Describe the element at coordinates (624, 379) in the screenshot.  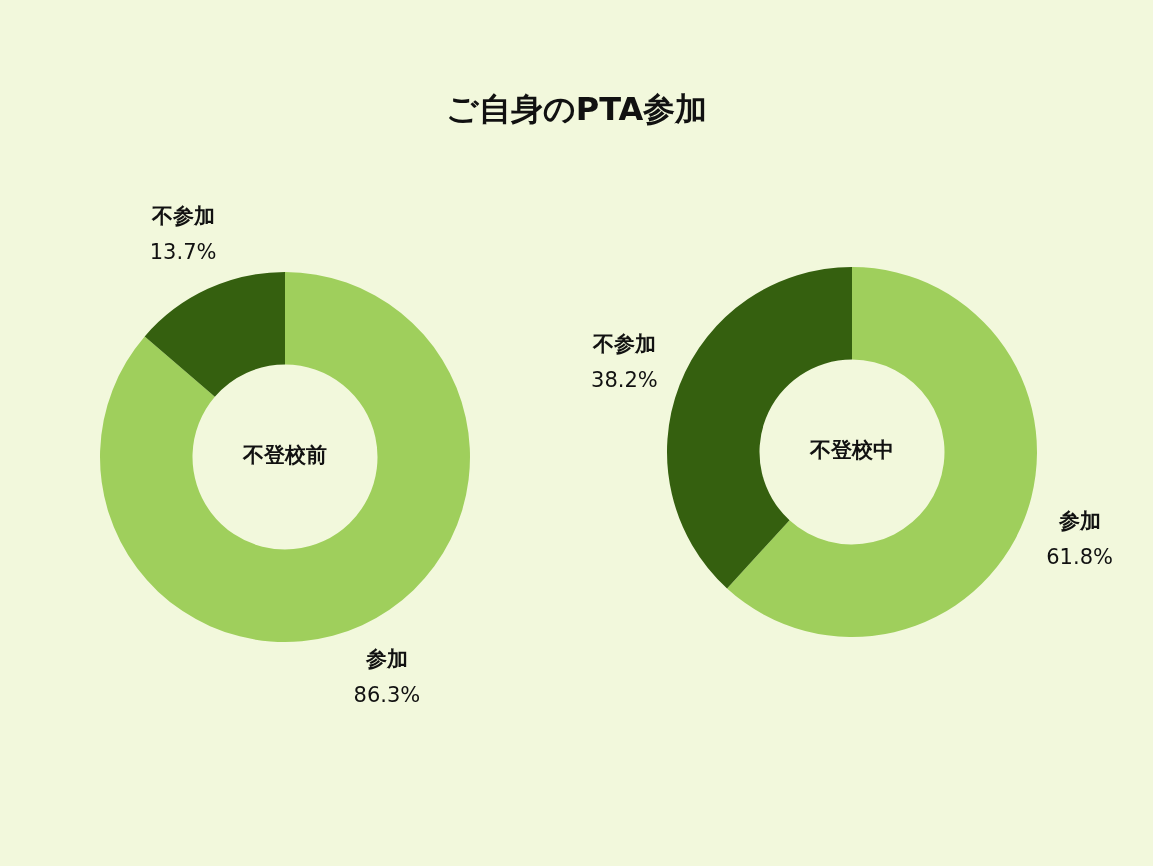
I see `data-label: 38.2%` at that location.